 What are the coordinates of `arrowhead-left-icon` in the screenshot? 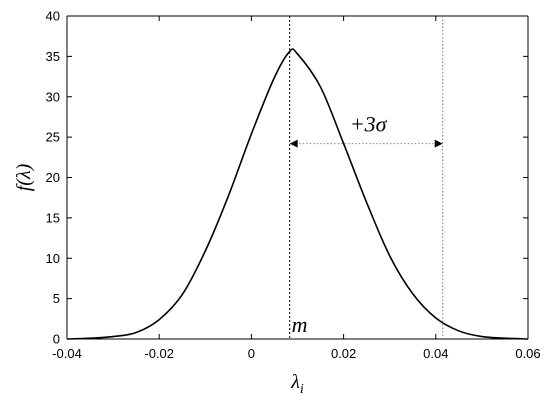 It's located at (293, 143).